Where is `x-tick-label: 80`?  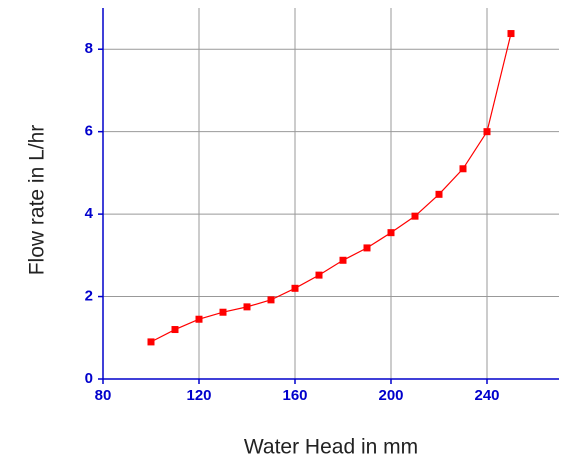 x-tick-label: 80 is located at coordinates (103, 395).